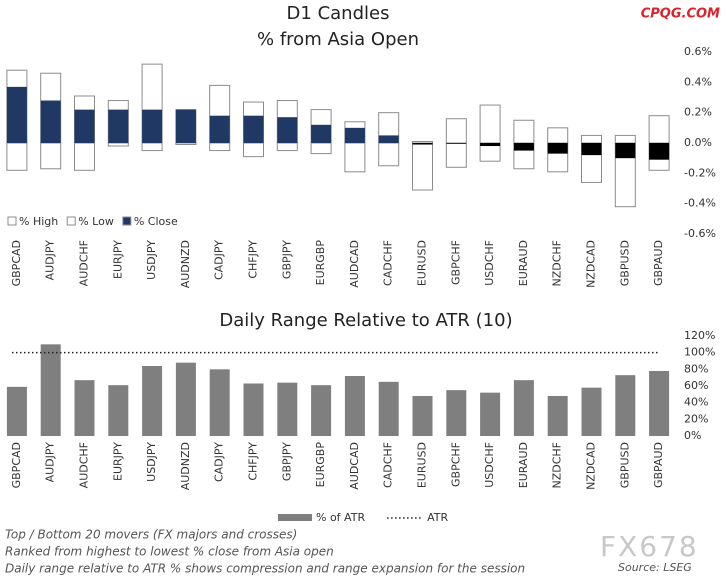 The height and width of the screenshot is (582, 728). What do you see at coordinates (696, 368) in the screenshot?
I see `y-tick-label: 80%` at bounding box center [696, 368].